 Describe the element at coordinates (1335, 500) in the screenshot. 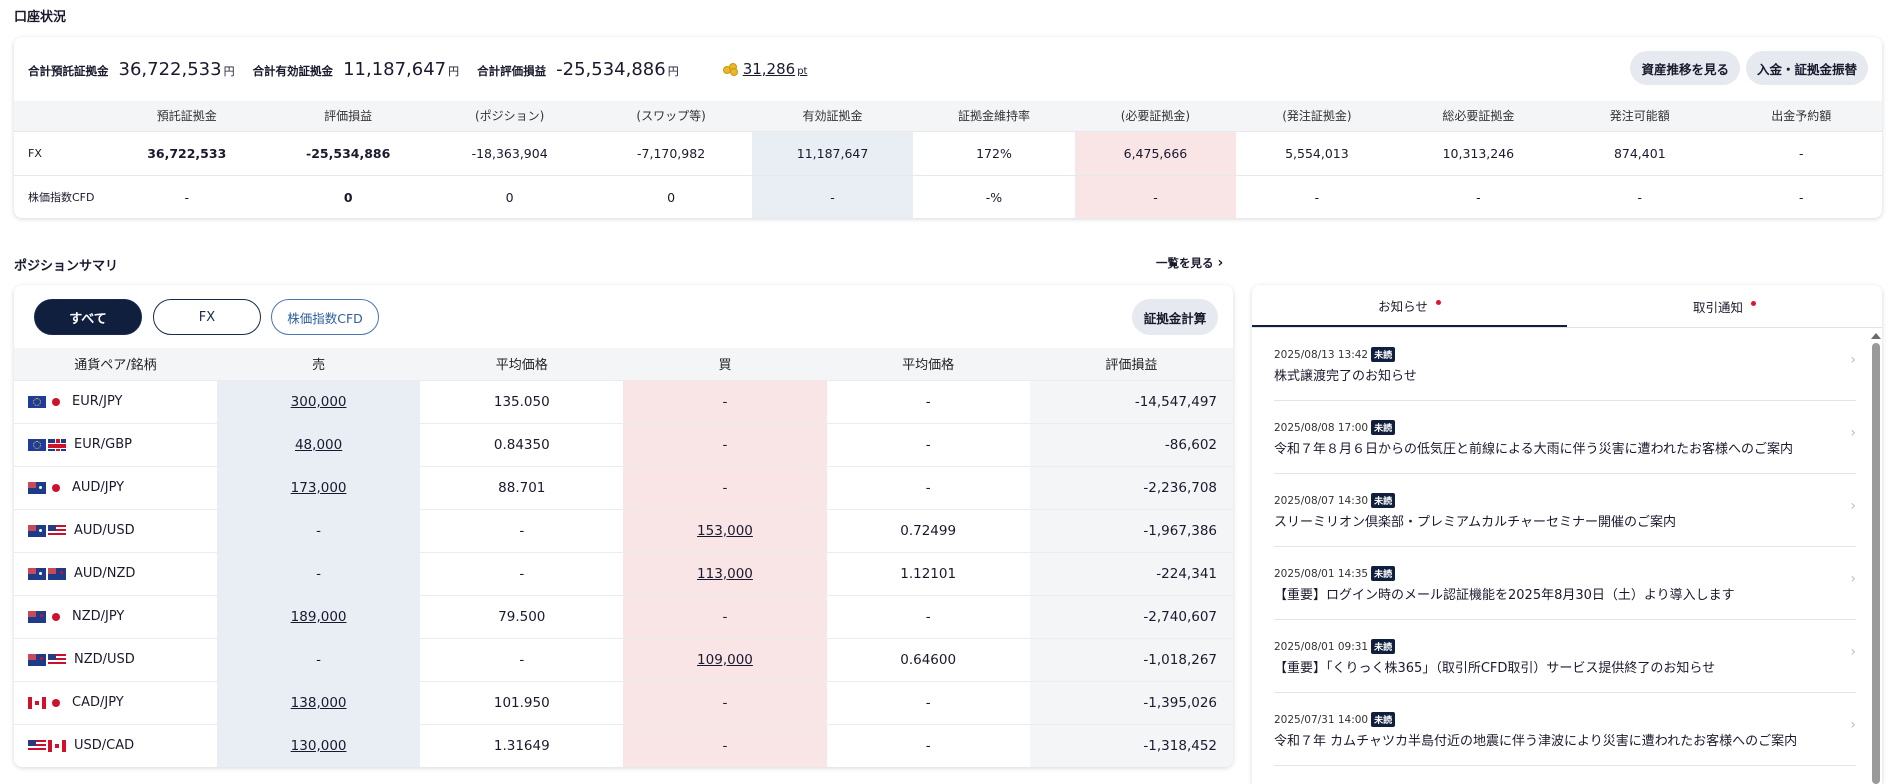

I see `notice-meta: 2025/08/07 14:30 未読` at that location.